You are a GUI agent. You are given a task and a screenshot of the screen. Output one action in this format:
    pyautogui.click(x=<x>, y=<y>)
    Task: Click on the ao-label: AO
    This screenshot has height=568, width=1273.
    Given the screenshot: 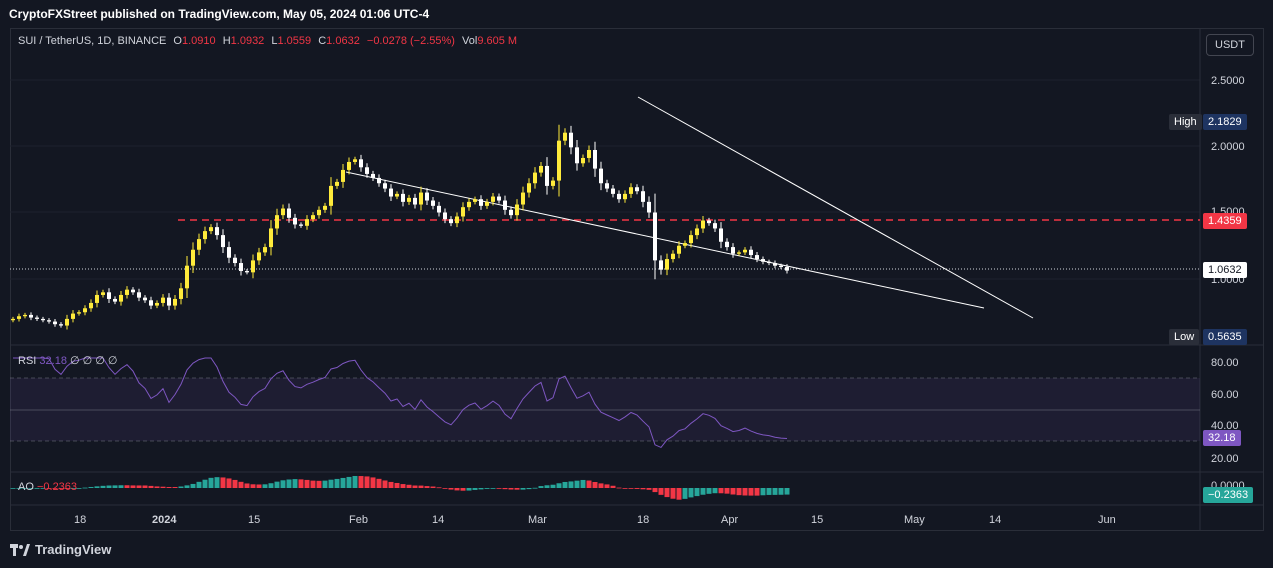 What is the action you would take?
    pyautogui.click(x=26, y=487)
    